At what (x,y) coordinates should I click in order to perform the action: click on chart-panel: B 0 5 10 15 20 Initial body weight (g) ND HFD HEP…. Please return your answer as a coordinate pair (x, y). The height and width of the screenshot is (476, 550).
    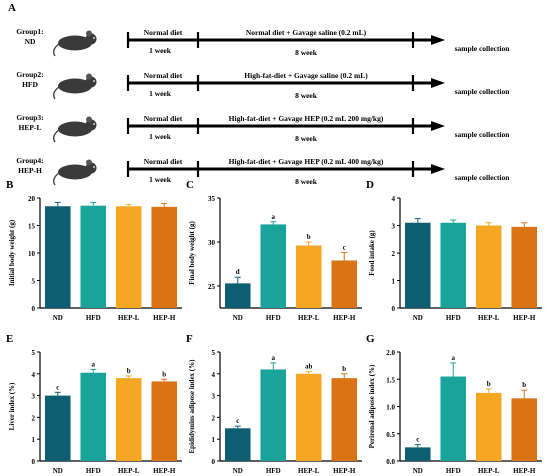
    Looking at the image, I should click on (94, 250).